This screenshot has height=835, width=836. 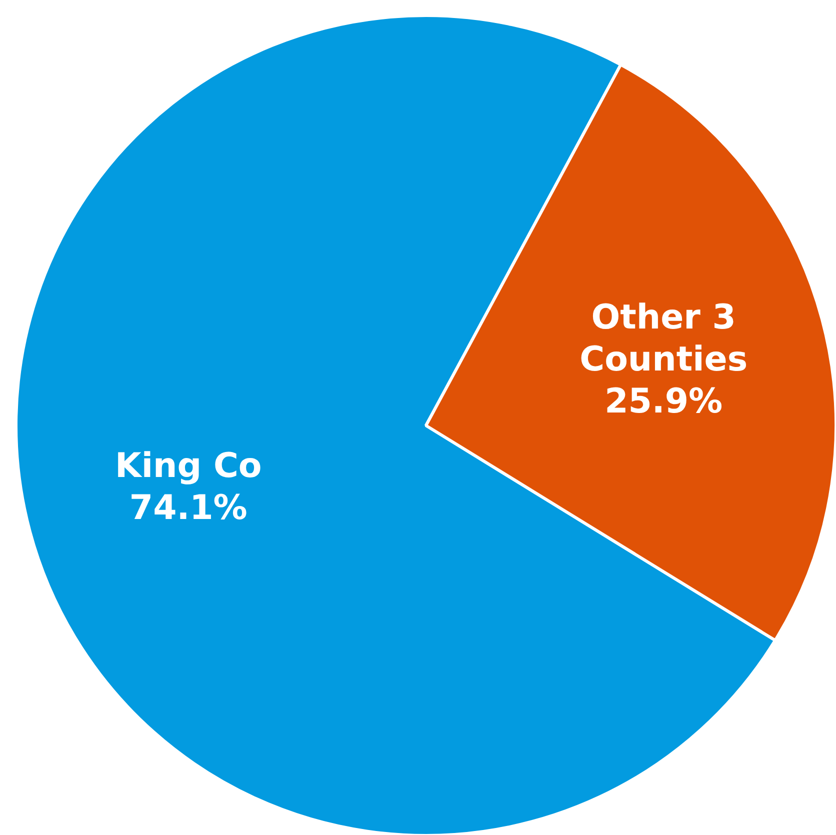 I want to click on slice-label: Other 3 Counties, so click(x=664, y=339).